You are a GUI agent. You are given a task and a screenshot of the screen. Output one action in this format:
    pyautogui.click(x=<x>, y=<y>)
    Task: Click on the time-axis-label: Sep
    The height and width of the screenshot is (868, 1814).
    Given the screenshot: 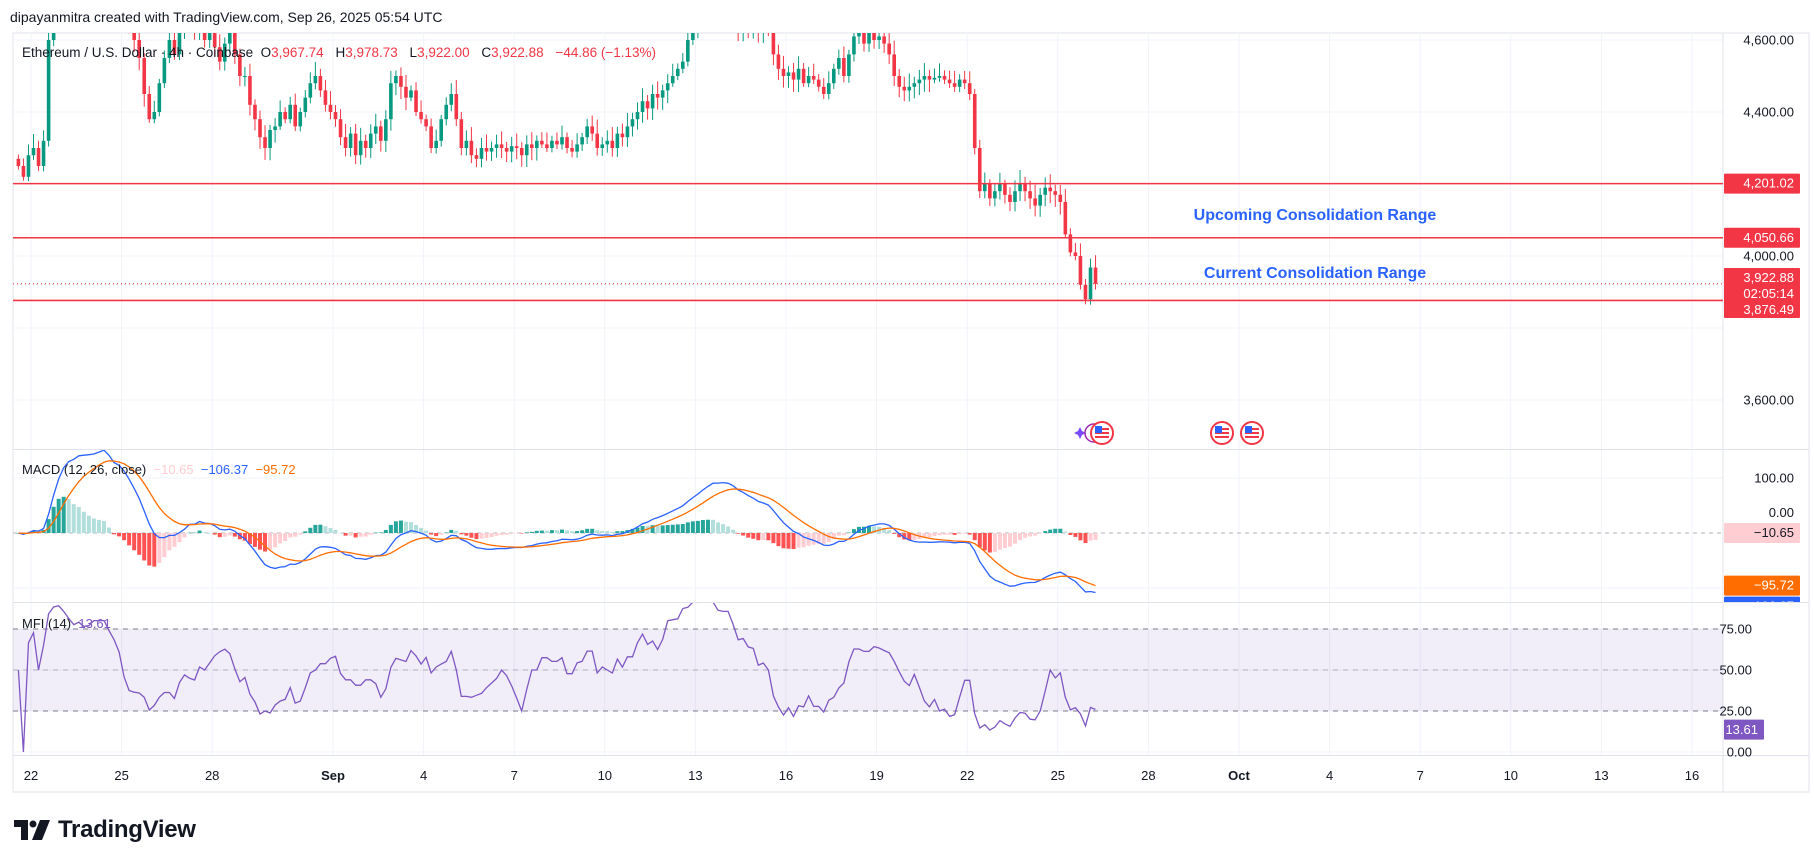 What is the action you would take?
    pyautogui.click(x=333, y=775)
    